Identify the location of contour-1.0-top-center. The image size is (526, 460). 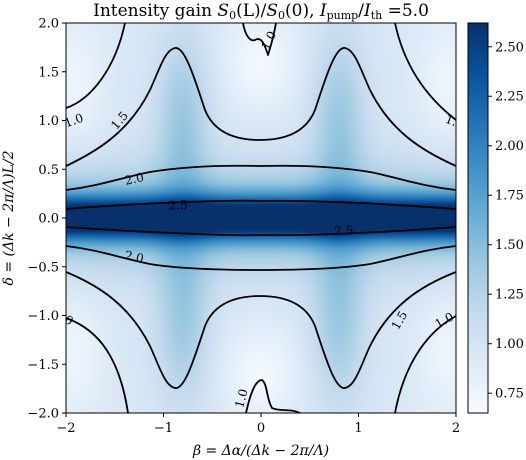
(259, 39).